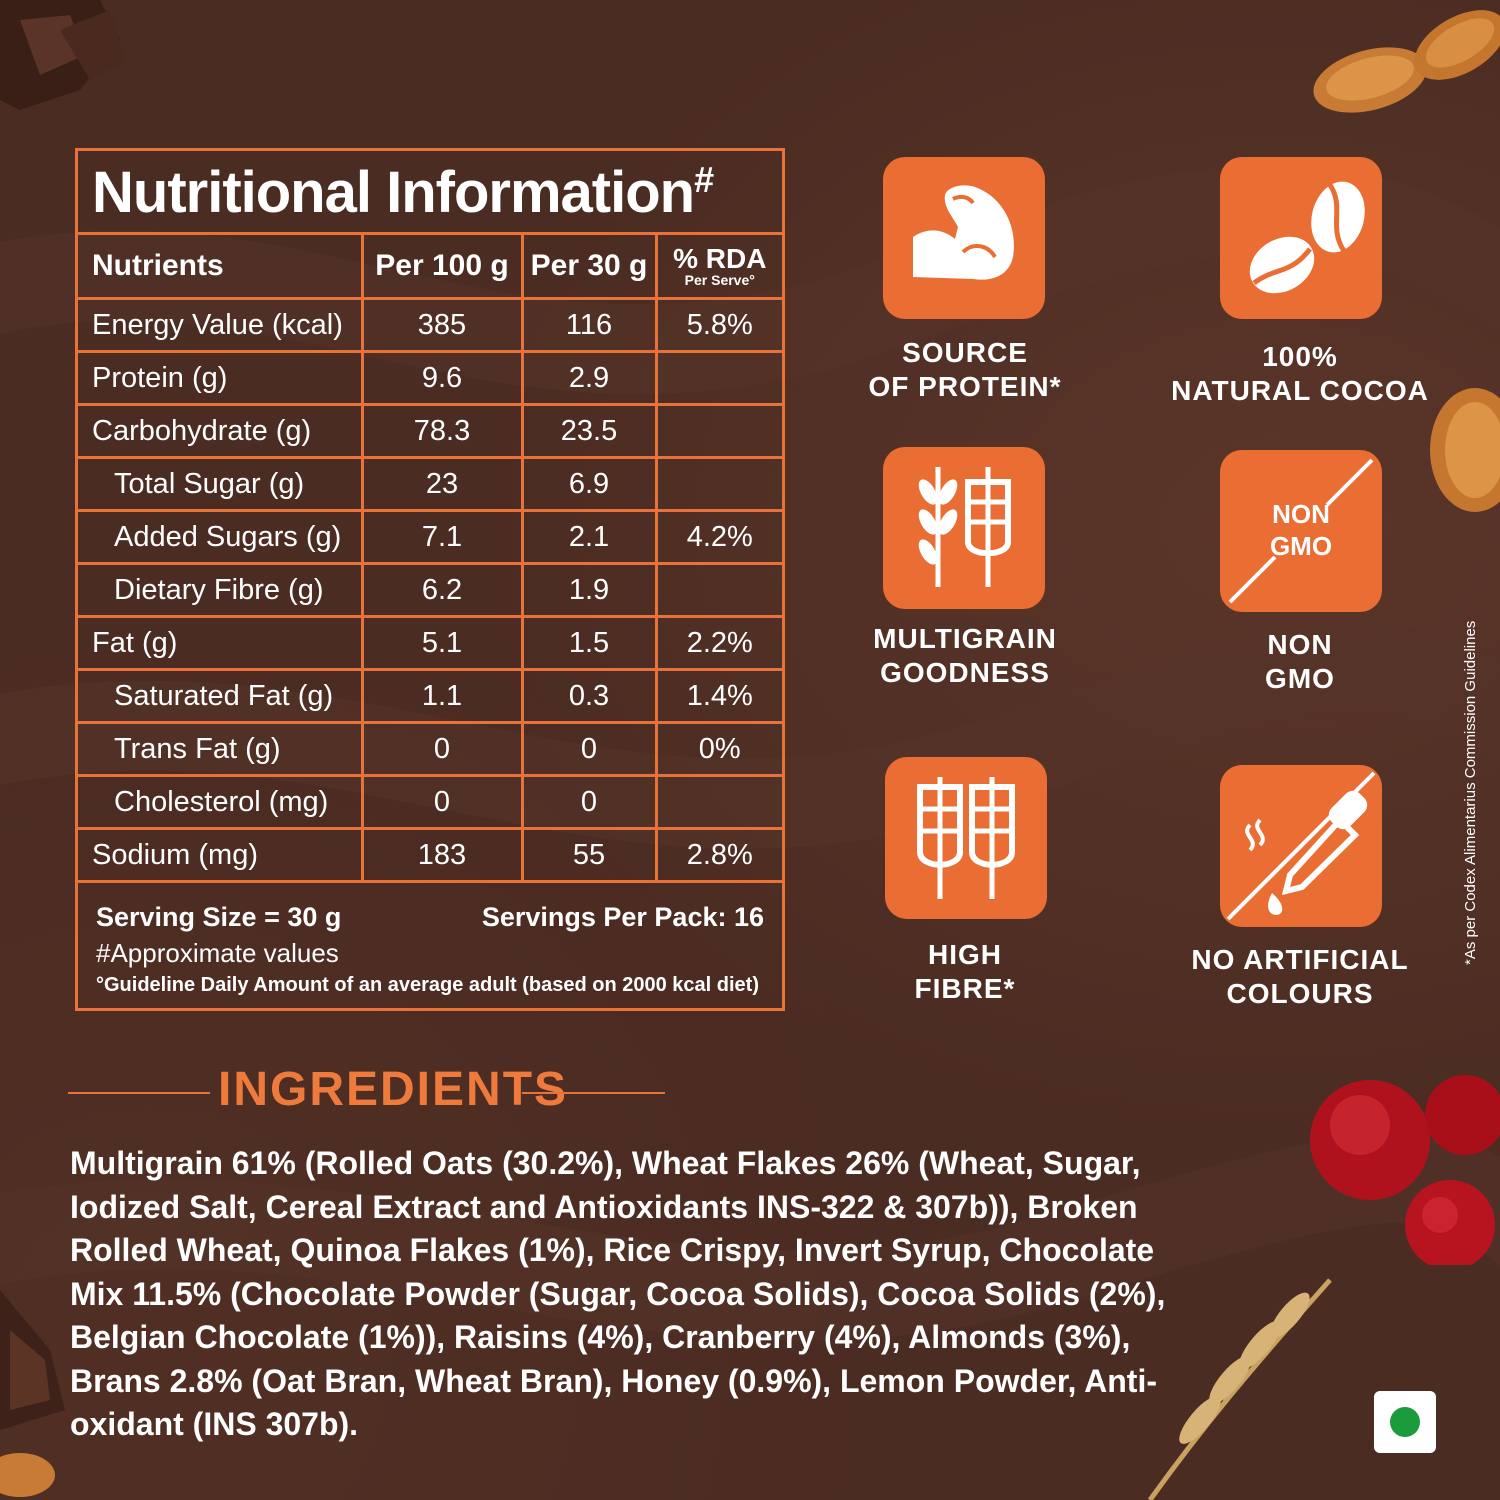 Image resolution: width=1500 pixels, height=1500 pixels. Describe the element at coordinates (442, 537) in the screenshot. I see `per100-value: 7.1` at that location.